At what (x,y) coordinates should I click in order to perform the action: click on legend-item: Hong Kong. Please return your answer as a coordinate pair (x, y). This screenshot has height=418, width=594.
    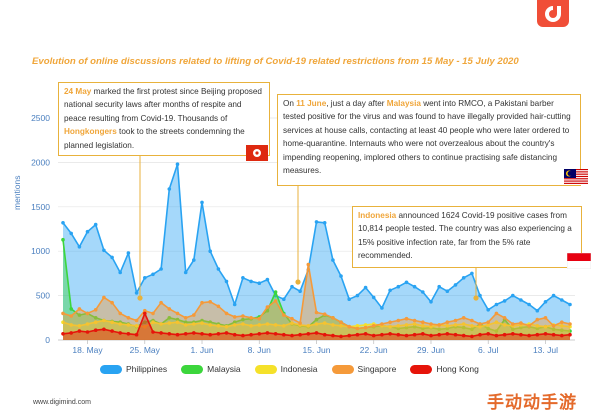
    Looking at the image, I should click on (444, 369).